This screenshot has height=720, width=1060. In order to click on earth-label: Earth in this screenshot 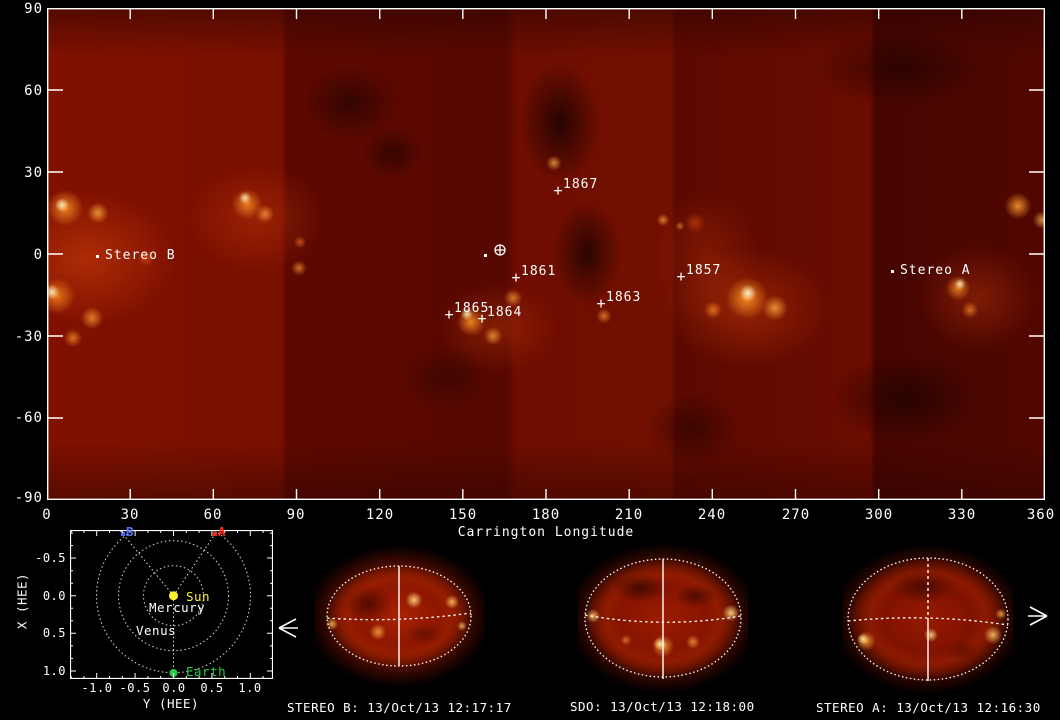, I will do `click(206, 671)`.